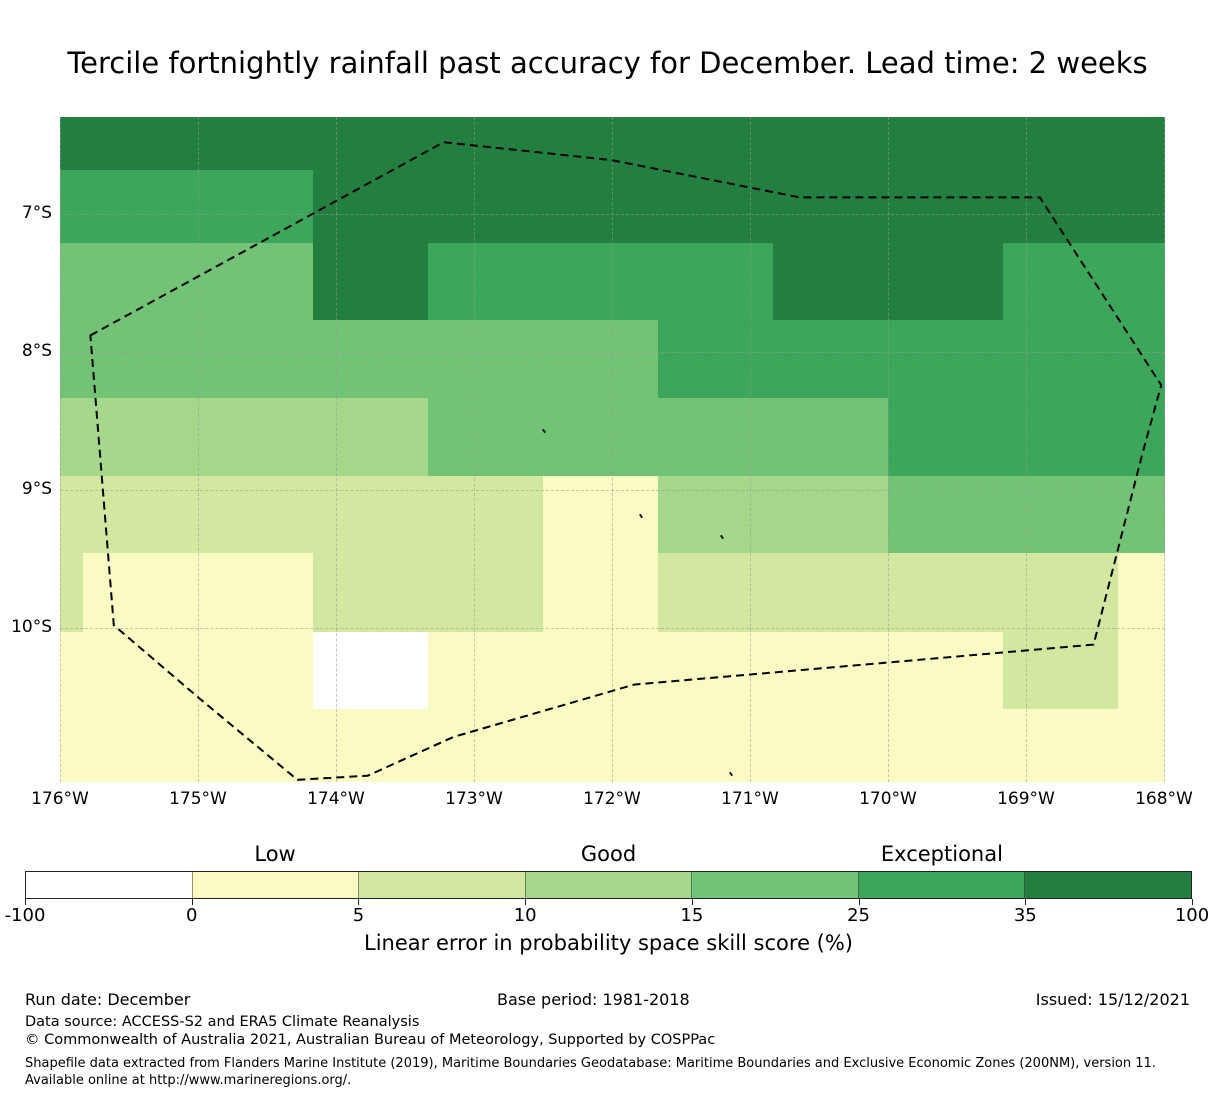 The width and height of the screenshot is (1215, 1095). What do you see at coordinates (1192, 915) in the screenshot?
I see `colorbar-tick-label: 100` at bounding box center [1192, 915].